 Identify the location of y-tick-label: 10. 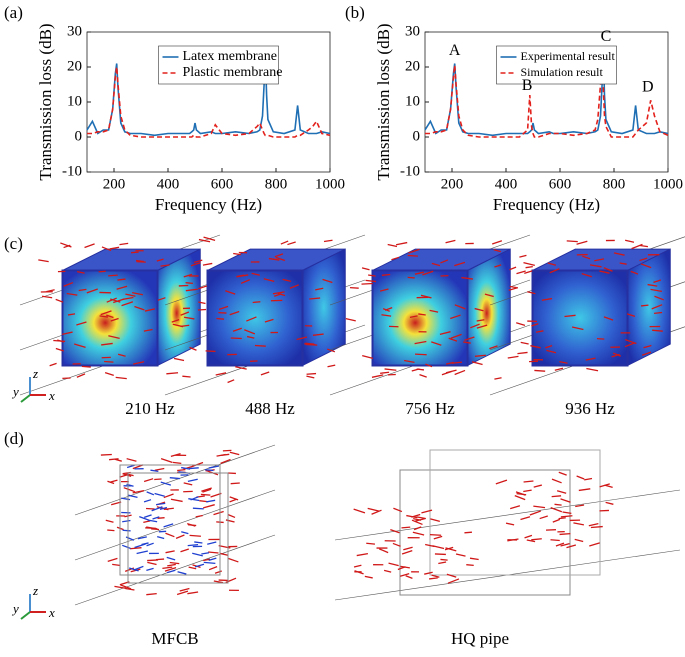
(74, 101).